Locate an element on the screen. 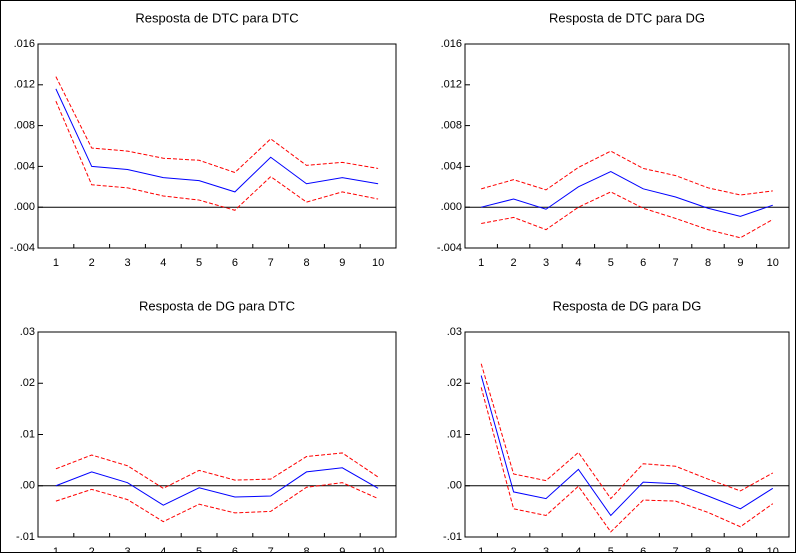 Image resolution: width=796 pixels, height=553 pixels. chart-title: Resposta de DG para DTC is located at coordinates (217, 305).